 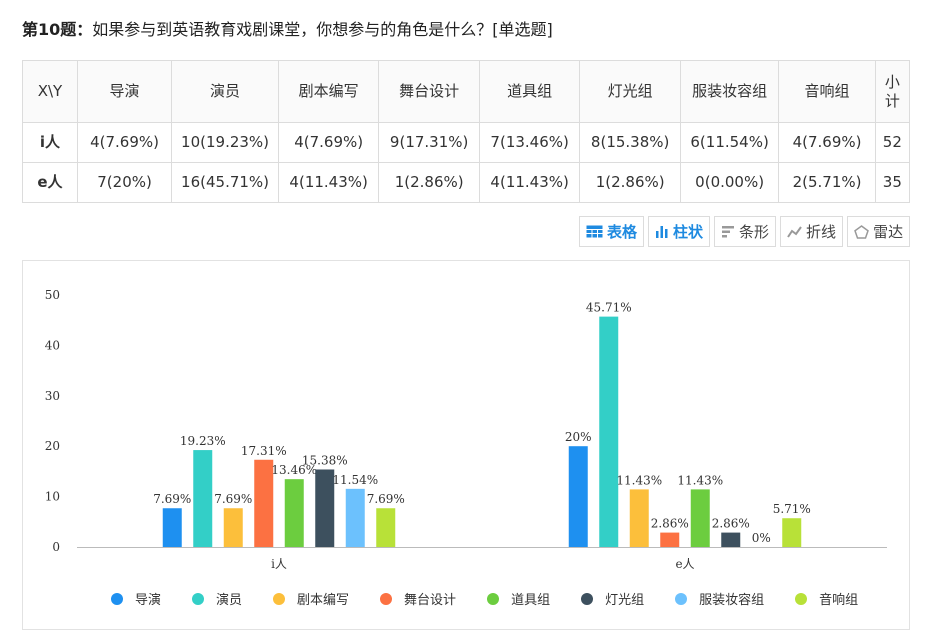 I want to click on data-label: 15.38%, so click(x=325, y=460).